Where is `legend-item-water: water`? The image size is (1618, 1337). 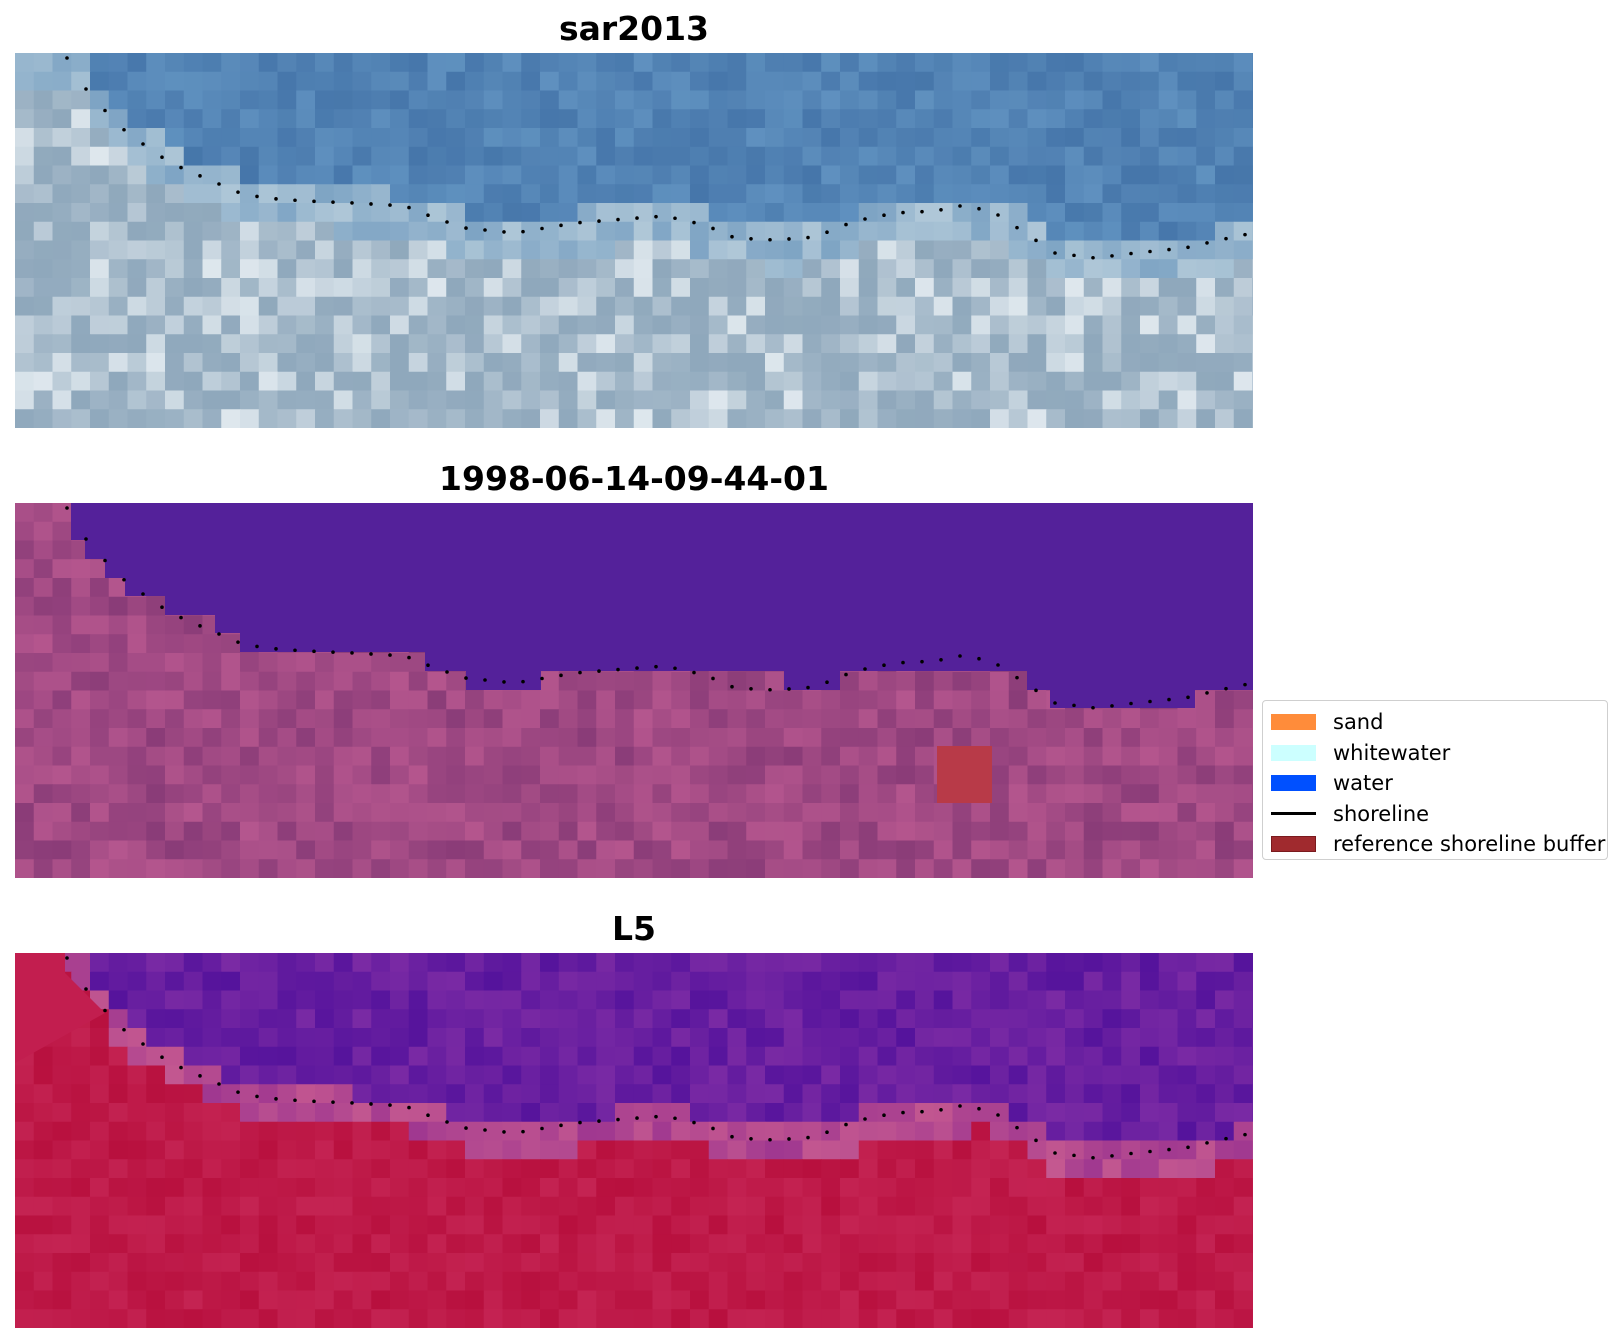 legend-item-water: water is located at coordinates (1439, 783).